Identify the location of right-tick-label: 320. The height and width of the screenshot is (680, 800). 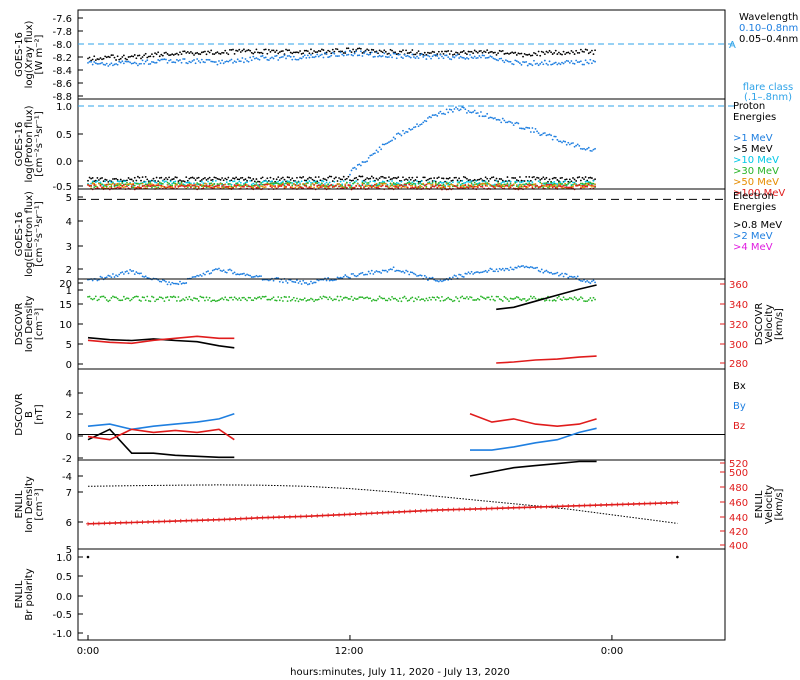
(738, 325).